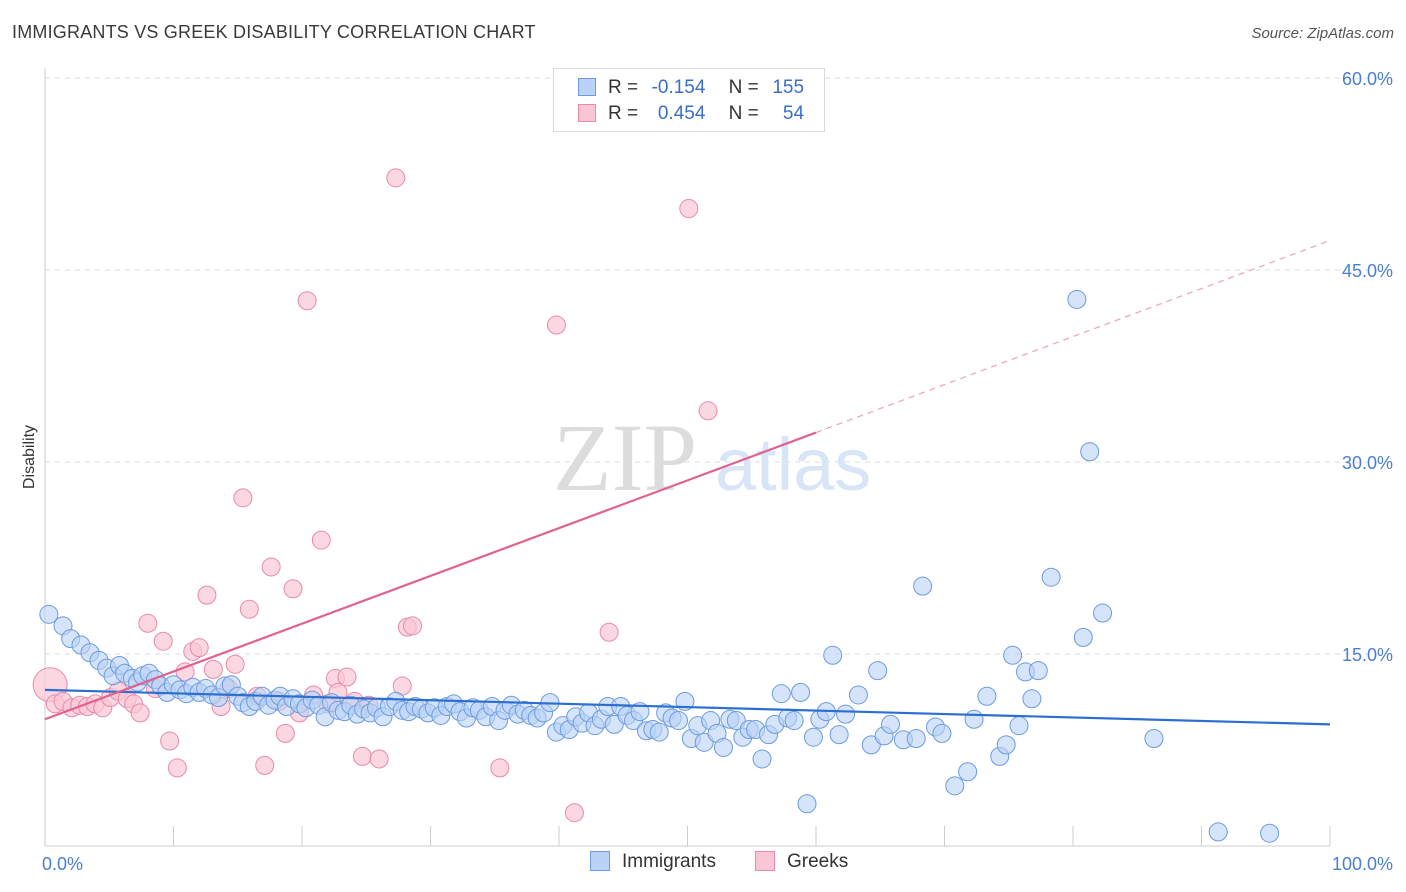 This screenshot has width=1406, height=892. What do you see at coordinates (1367, 271) in the screenshot?
I see `y-tick-label-45: 45.0%` at bounding box center [1367, 271].